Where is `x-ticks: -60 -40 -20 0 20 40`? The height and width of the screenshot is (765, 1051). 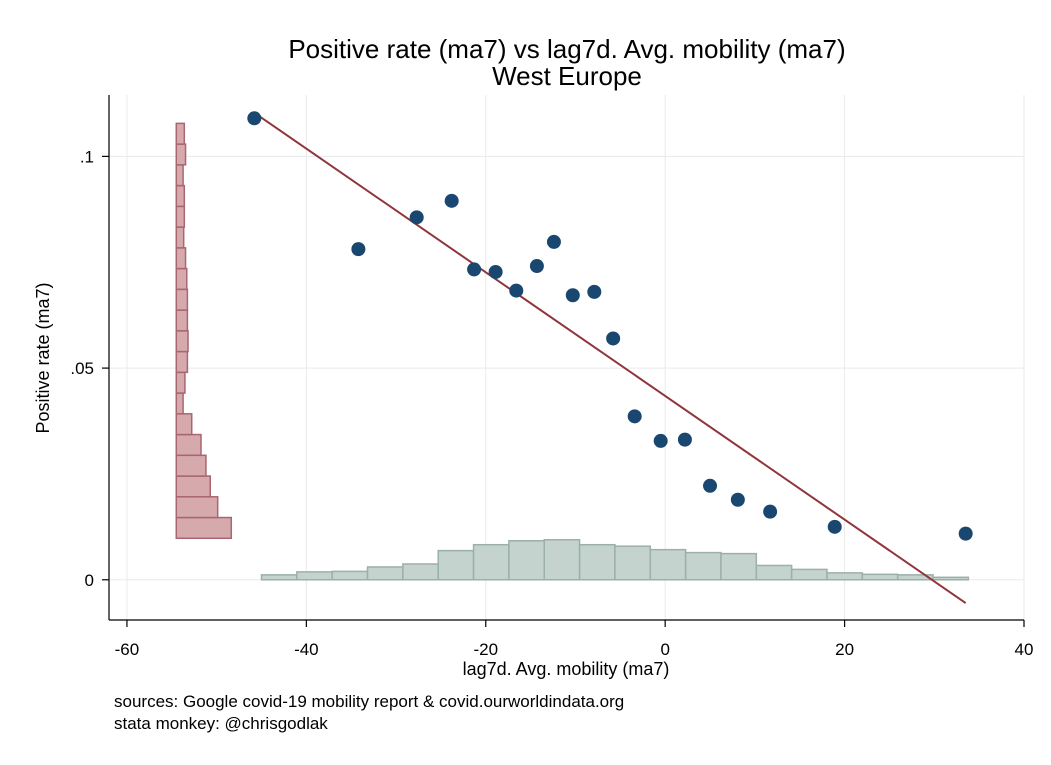 x-ticks: -60 -40 -20 0 20 40 is located at coordinates (574, 639).